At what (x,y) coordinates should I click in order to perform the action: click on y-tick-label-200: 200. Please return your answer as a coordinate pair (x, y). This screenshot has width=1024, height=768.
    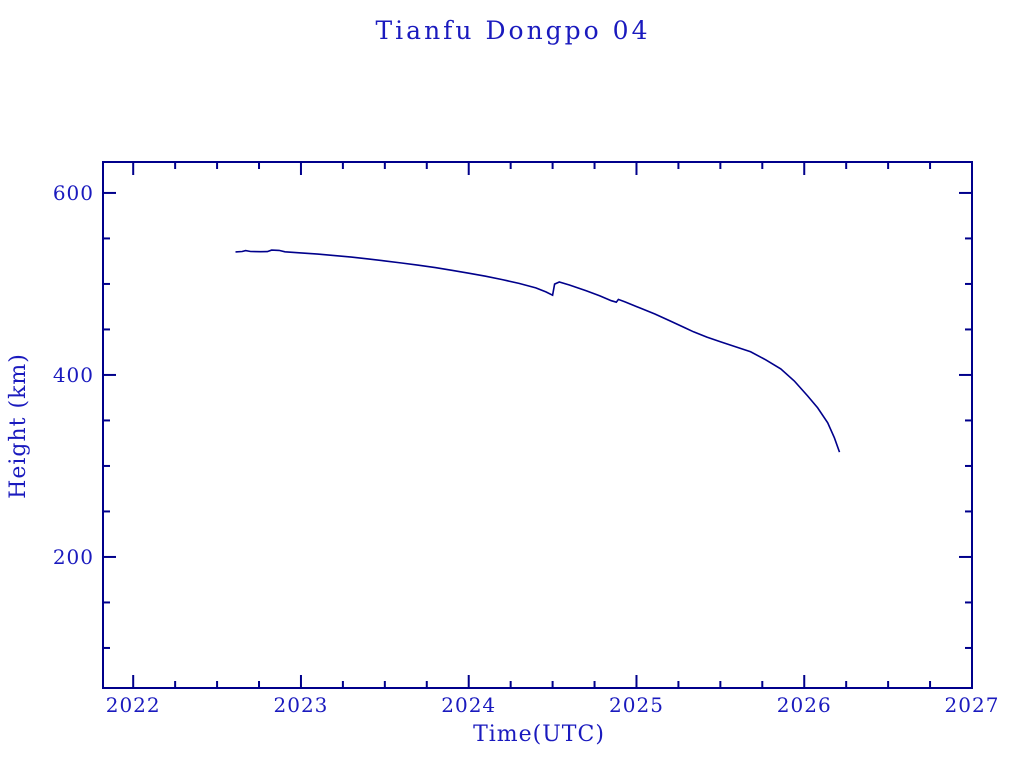
    Looking at the image, I should click on (73, 557).